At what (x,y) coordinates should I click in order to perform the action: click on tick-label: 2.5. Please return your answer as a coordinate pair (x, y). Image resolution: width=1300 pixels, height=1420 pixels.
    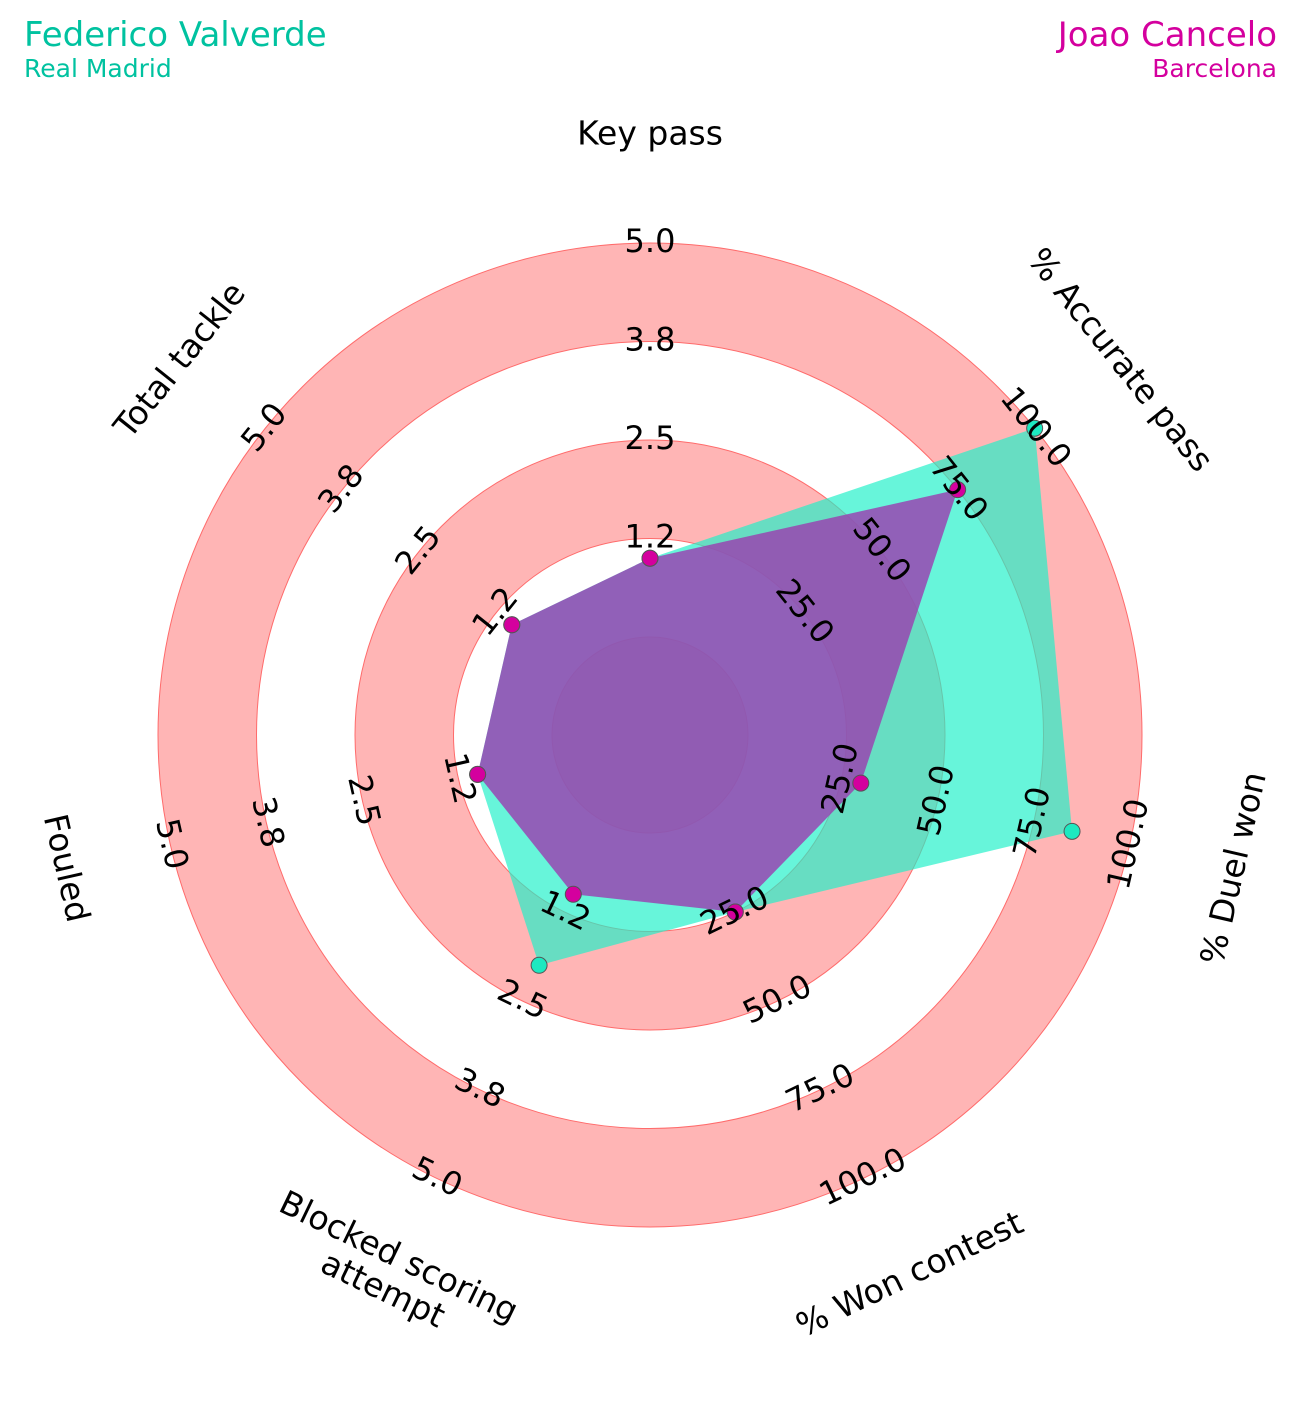
    Looking at the image, I should click on (650, 438).